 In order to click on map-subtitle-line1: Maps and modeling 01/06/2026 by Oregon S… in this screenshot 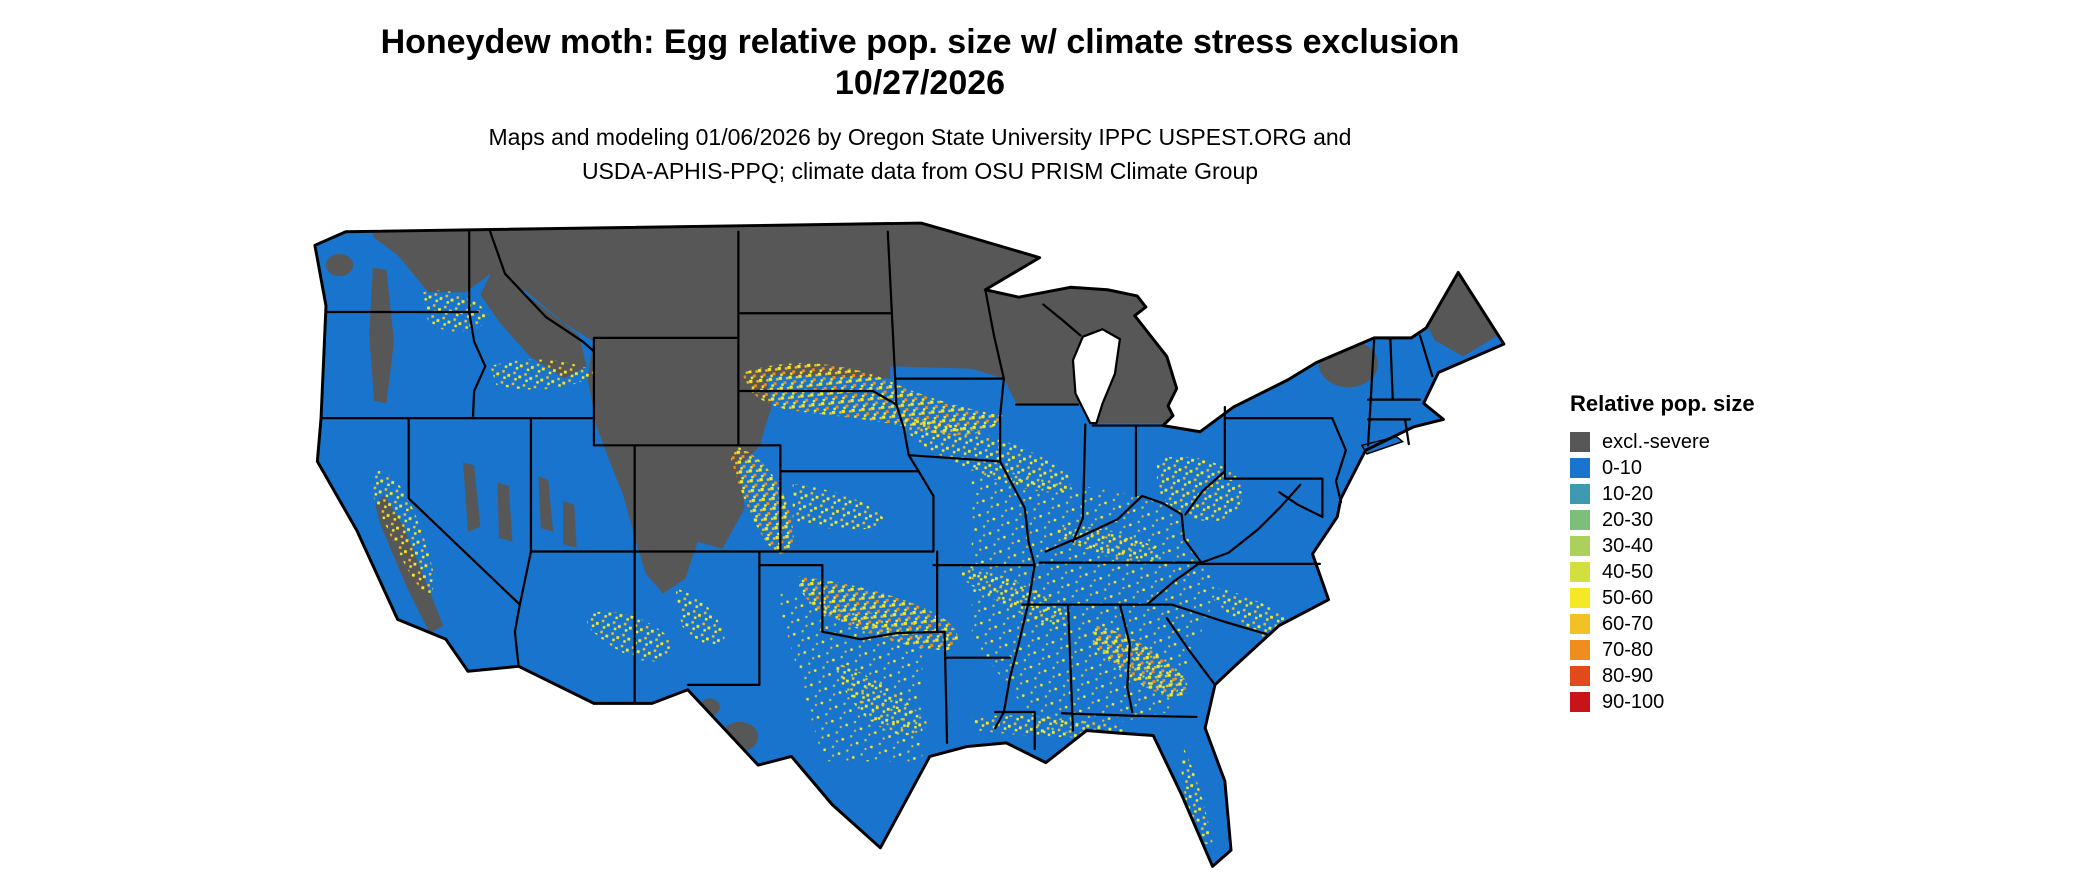, I will do `click(920, 137)`.